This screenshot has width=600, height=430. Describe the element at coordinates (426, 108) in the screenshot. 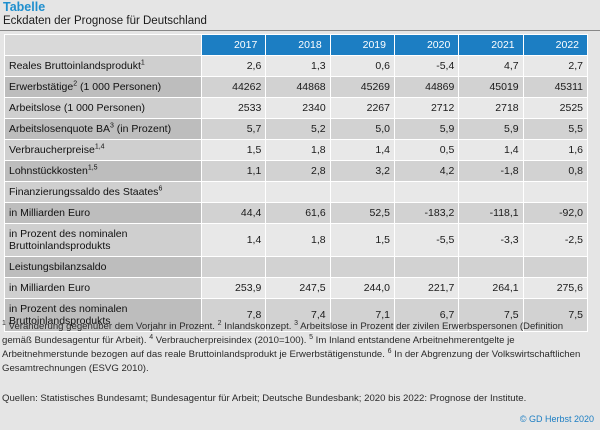

I see `table-cell: 2712` at that location.